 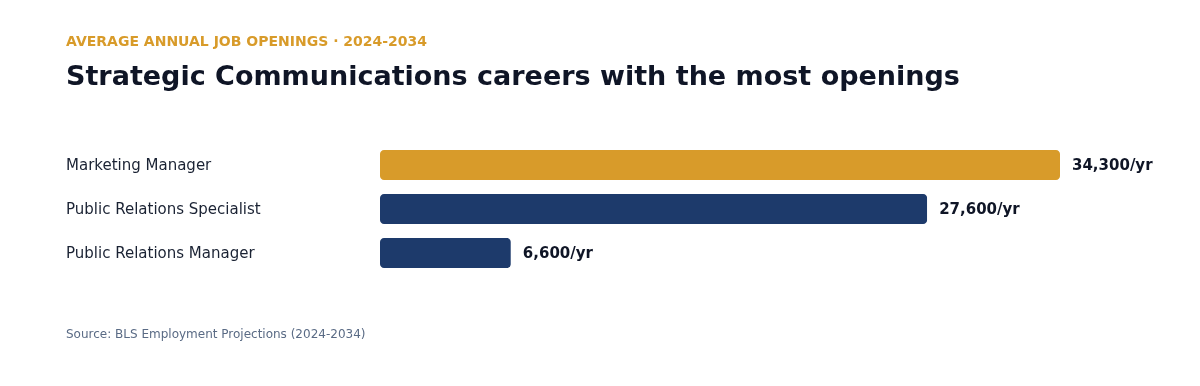 I want to click on data-label: 6,600/yr, so click(x=558, y=253).